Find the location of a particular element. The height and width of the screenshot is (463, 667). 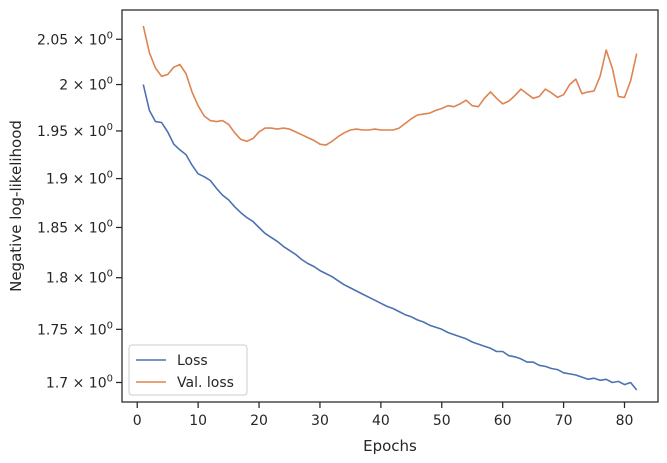

x-tick-label: 50 is located at coordinates (442, 421).